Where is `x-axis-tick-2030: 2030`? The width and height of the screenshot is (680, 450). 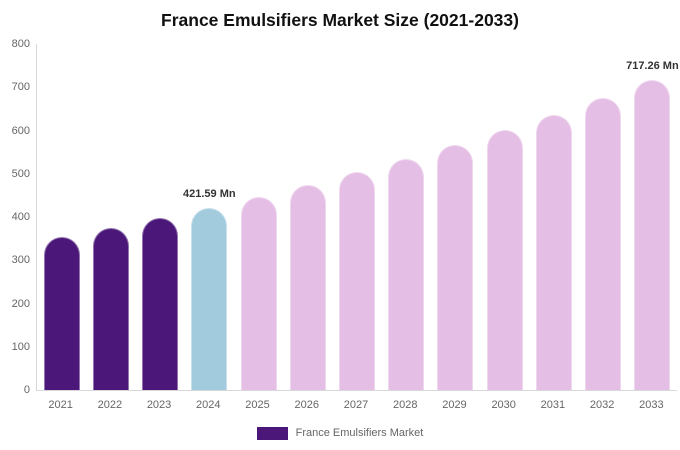
x-axis-tick-2030: 2030 is located at coordinates (503, 405).